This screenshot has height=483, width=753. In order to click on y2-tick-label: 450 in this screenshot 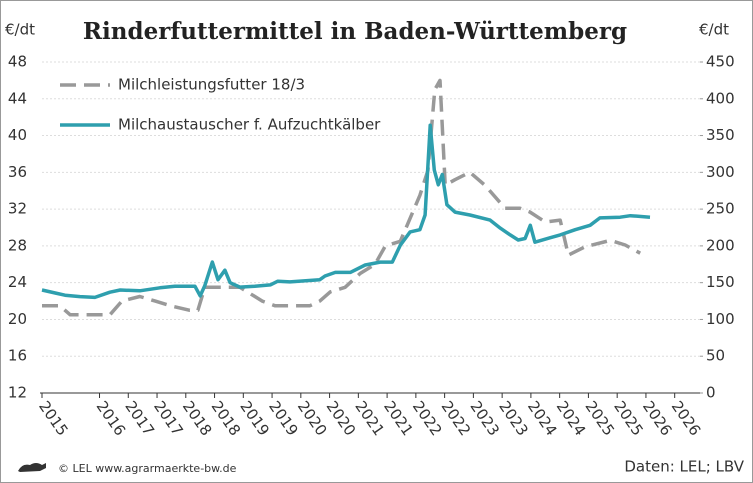, I will do `click(720, 62)`.